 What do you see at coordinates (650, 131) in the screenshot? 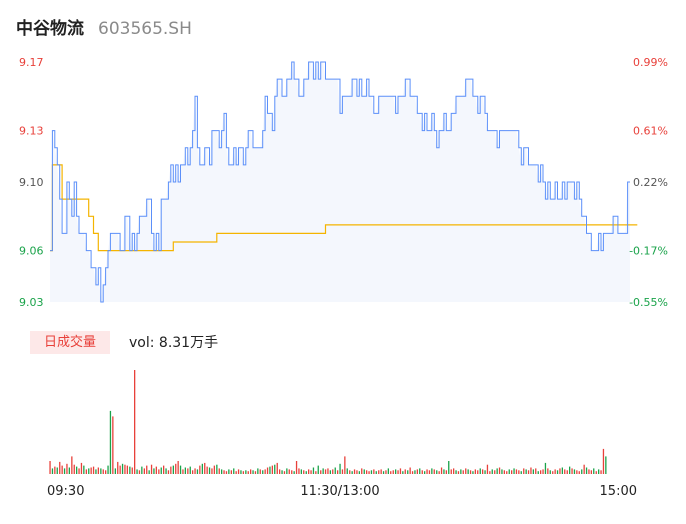
I see `y-tick-pct-1: 0.61%` at bounding box center [650, 131].